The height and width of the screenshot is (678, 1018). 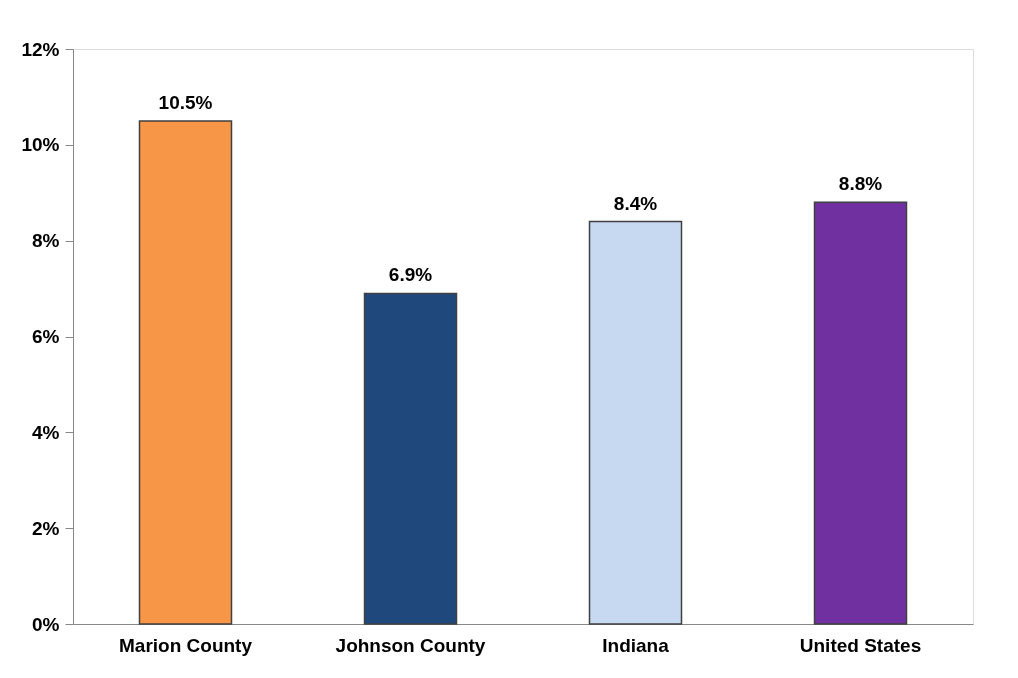 I want to click on y-tick-label: 12%, so click(x=40, y=49).